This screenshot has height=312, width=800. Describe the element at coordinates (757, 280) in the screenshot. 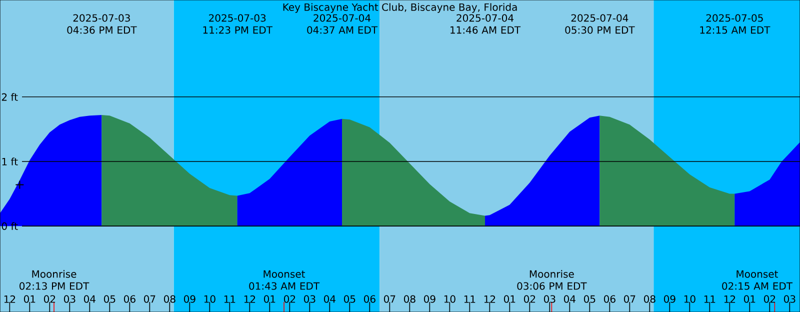

I see `ref-line-label: Moonset 02:15 AM EDT` at that location.